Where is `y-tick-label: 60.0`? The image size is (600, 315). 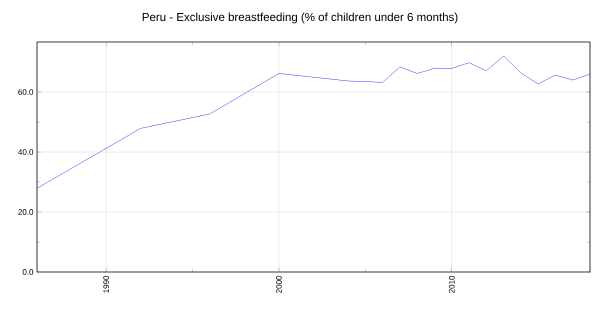 y-tick-label: 60.0 is located at coordinates (26, 92).